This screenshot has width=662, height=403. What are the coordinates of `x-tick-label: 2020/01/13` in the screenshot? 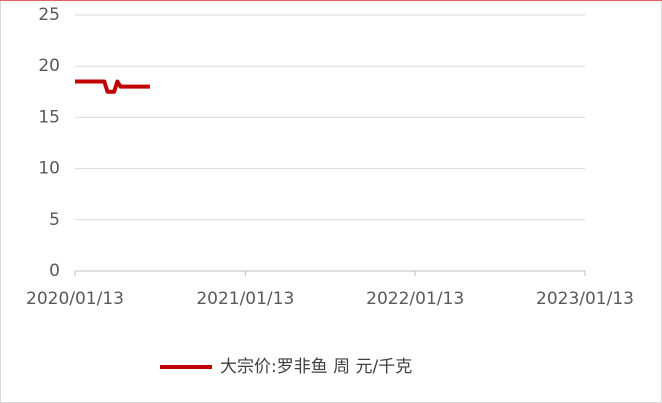 It's located at (75, 299).